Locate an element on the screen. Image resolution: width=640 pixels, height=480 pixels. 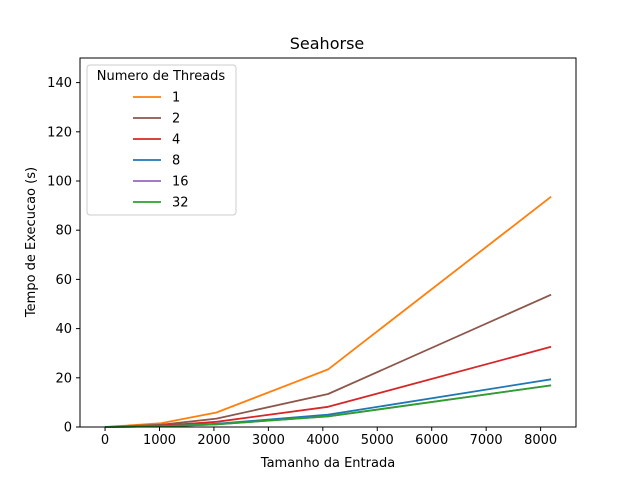
chart-title: Seahorse is located at coordinates (327, 43).